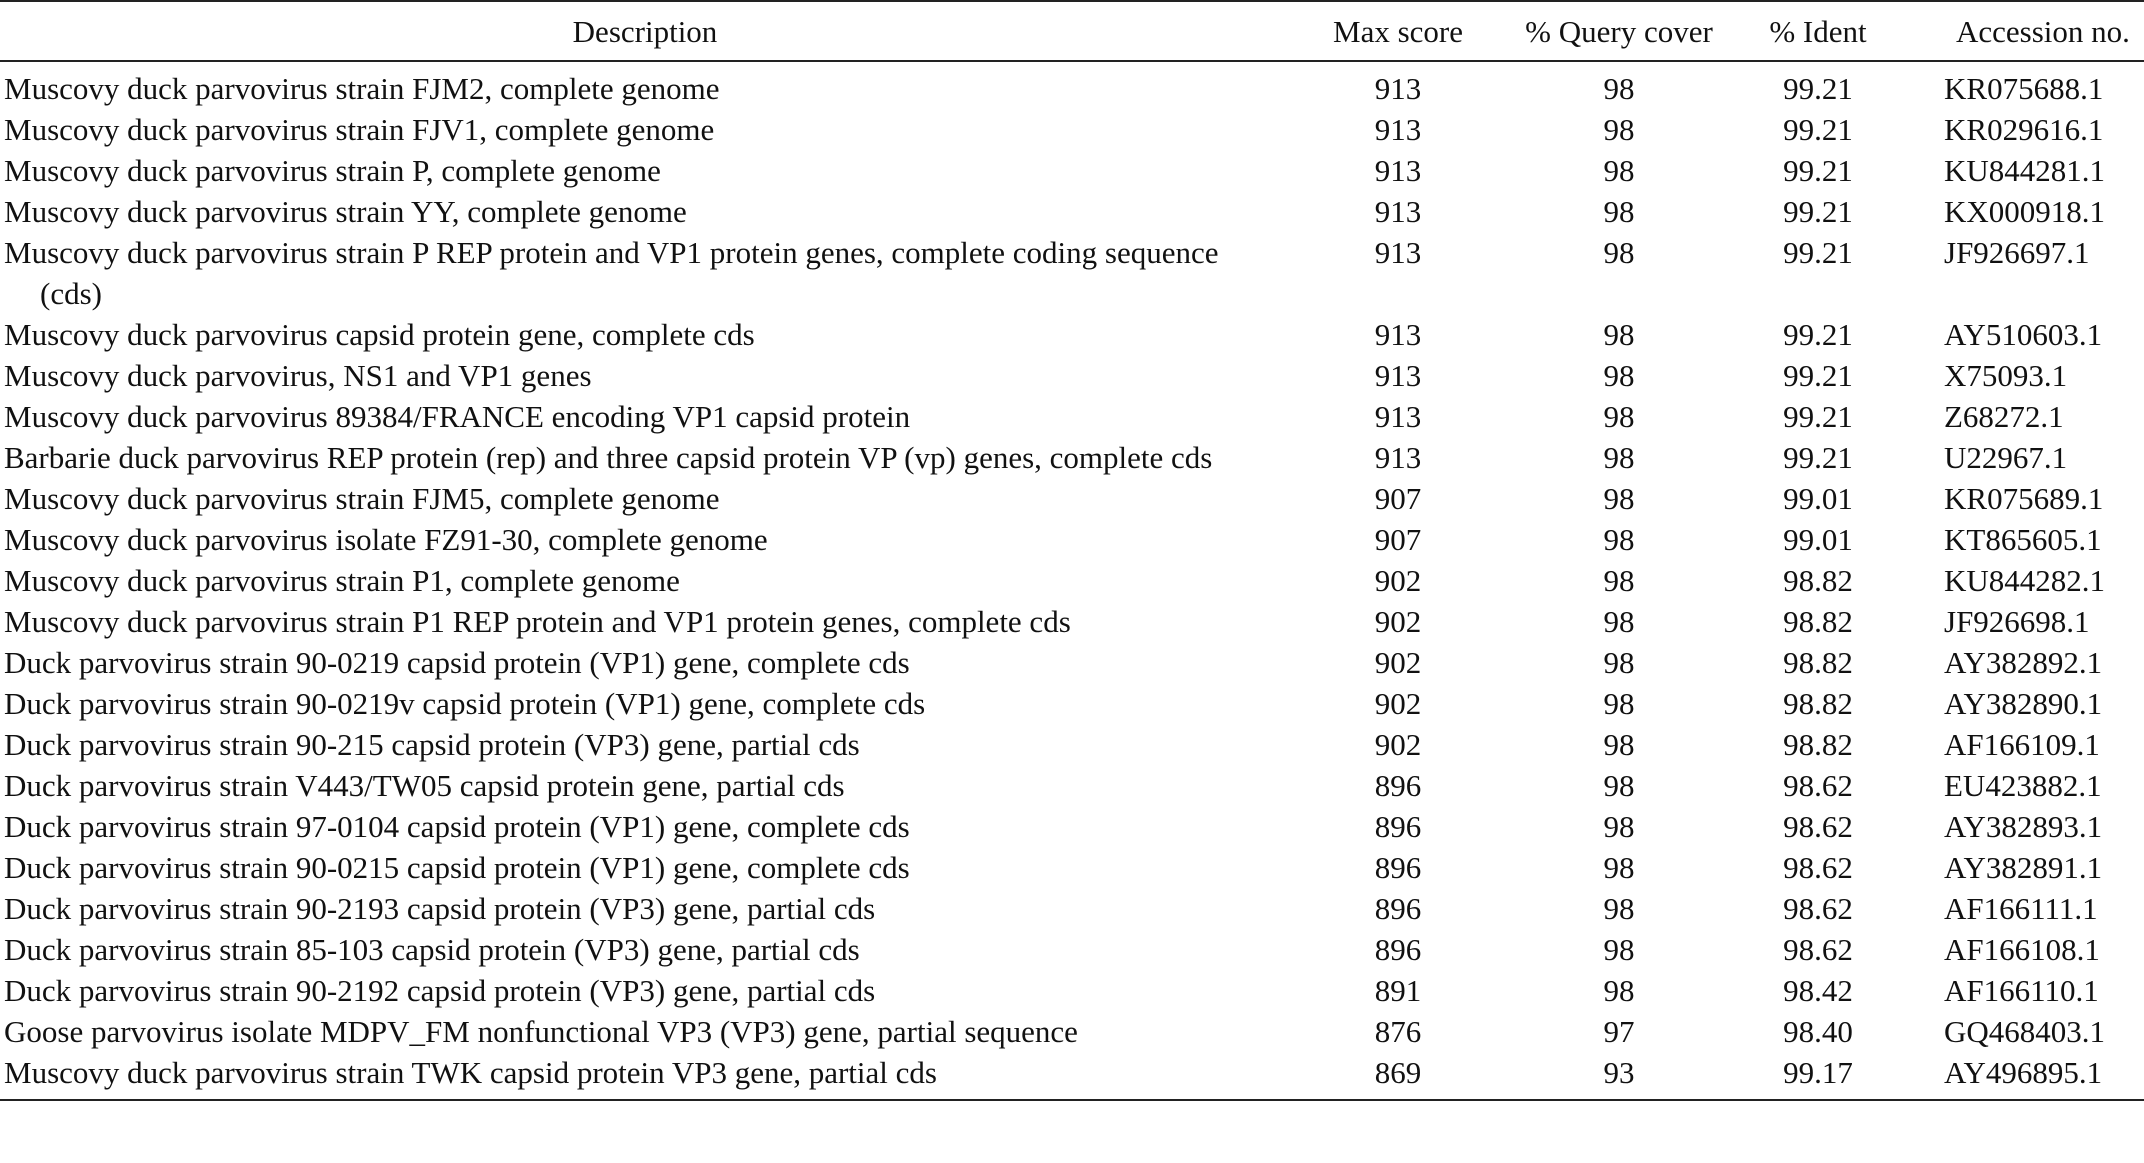 The width and height of the screenshot is (2144, 1163). Describe the element at coordinates (1619, 31) in the screenshot. I see `header-query-cover: % Query cover` at that location.